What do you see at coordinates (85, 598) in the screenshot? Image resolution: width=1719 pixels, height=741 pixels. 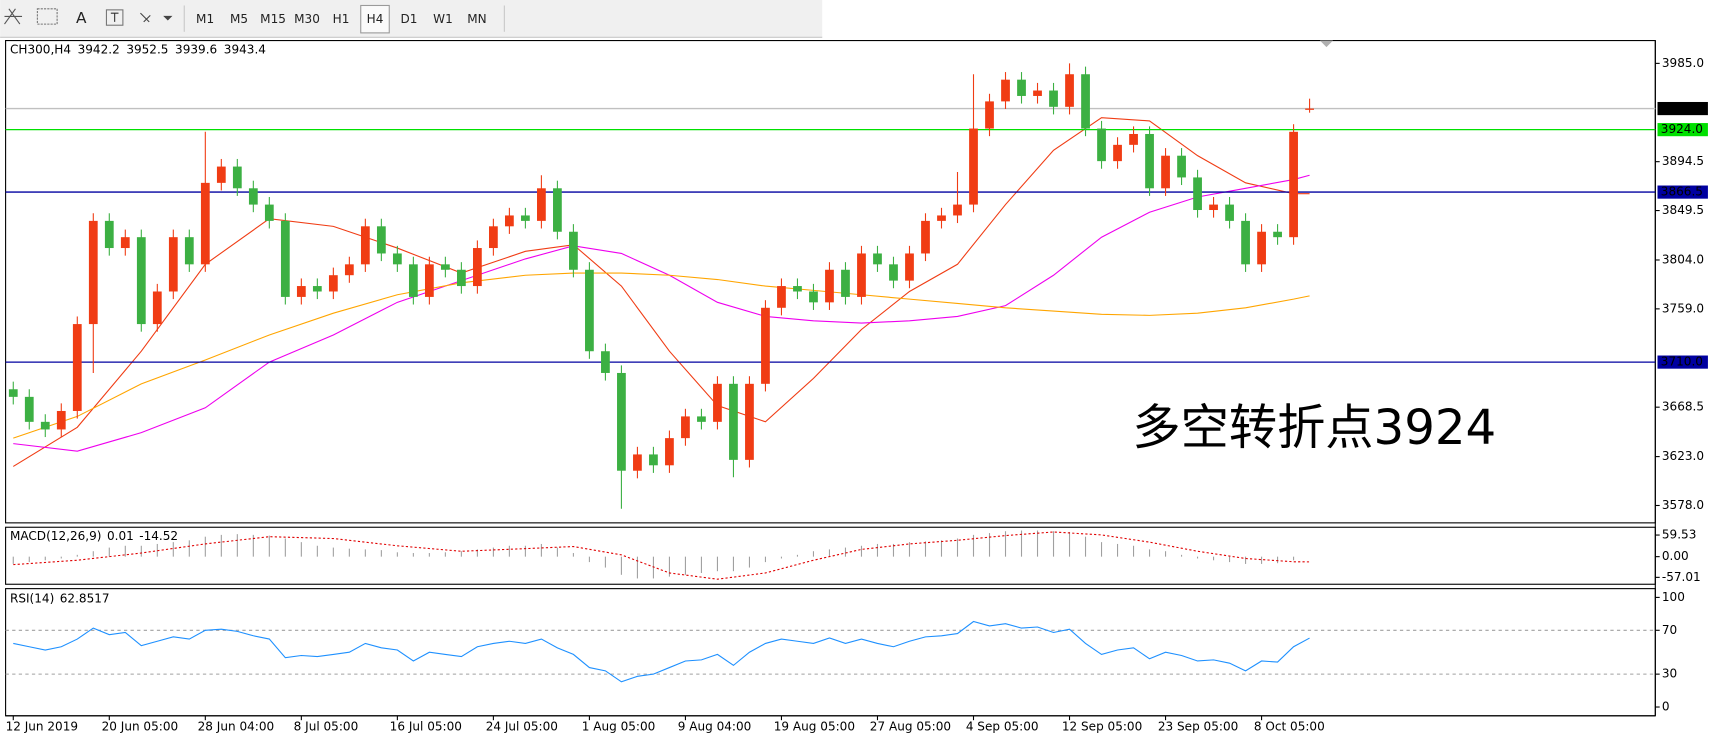 I see `indicator-value: 62.8517` at bounding box center [85, 598].